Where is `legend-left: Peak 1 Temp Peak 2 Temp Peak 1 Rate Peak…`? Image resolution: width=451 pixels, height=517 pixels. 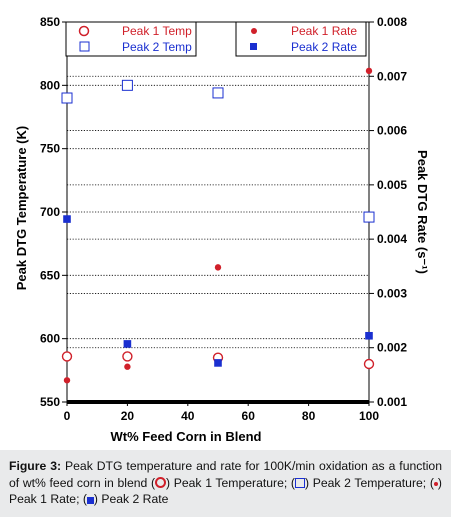
legend-left: Peak 1 Temp Peak 2 Temp Peak 1 Rate Peak… is located at coordinates (216, 39).